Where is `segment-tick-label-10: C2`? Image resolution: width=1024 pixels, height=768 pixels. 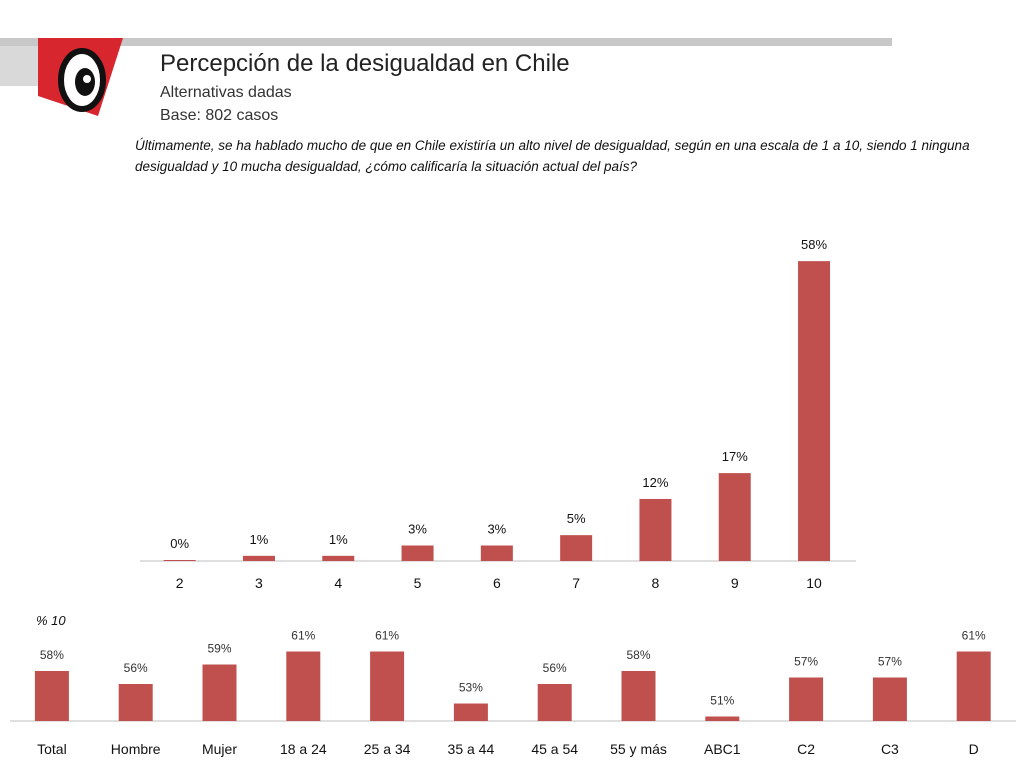
segment-tick-label-10: C2 is located at coordinates (806, 749).